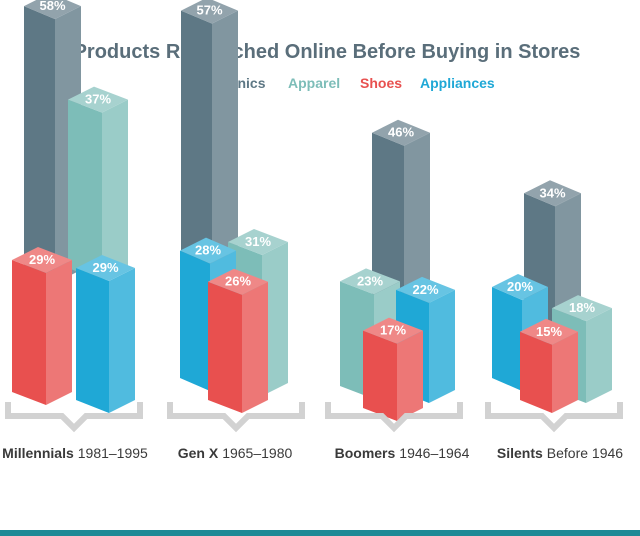  What do you see at coordinates (582, 307) in the screenshot?
I see `value-label-silents-apparel: 18%` at bounding box center [582, 307].